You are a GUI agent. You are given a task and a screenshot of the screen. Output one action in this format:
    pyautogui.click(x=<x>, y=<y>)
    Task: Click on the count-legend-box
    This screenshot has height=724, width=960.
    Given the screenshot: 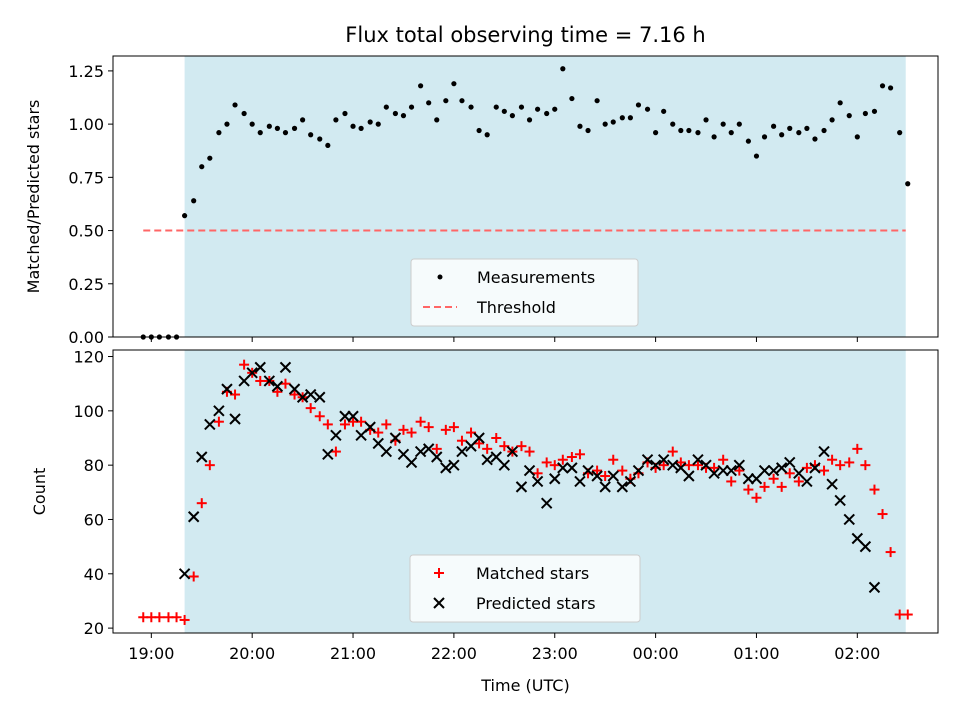 What is the action you would take?
    pyautogui.click(x=525, y=588)
    